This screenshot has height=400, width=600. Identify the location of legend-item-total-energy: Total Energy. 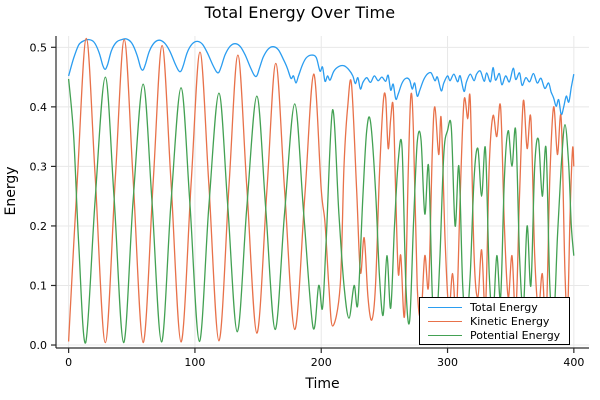
(495, 307).